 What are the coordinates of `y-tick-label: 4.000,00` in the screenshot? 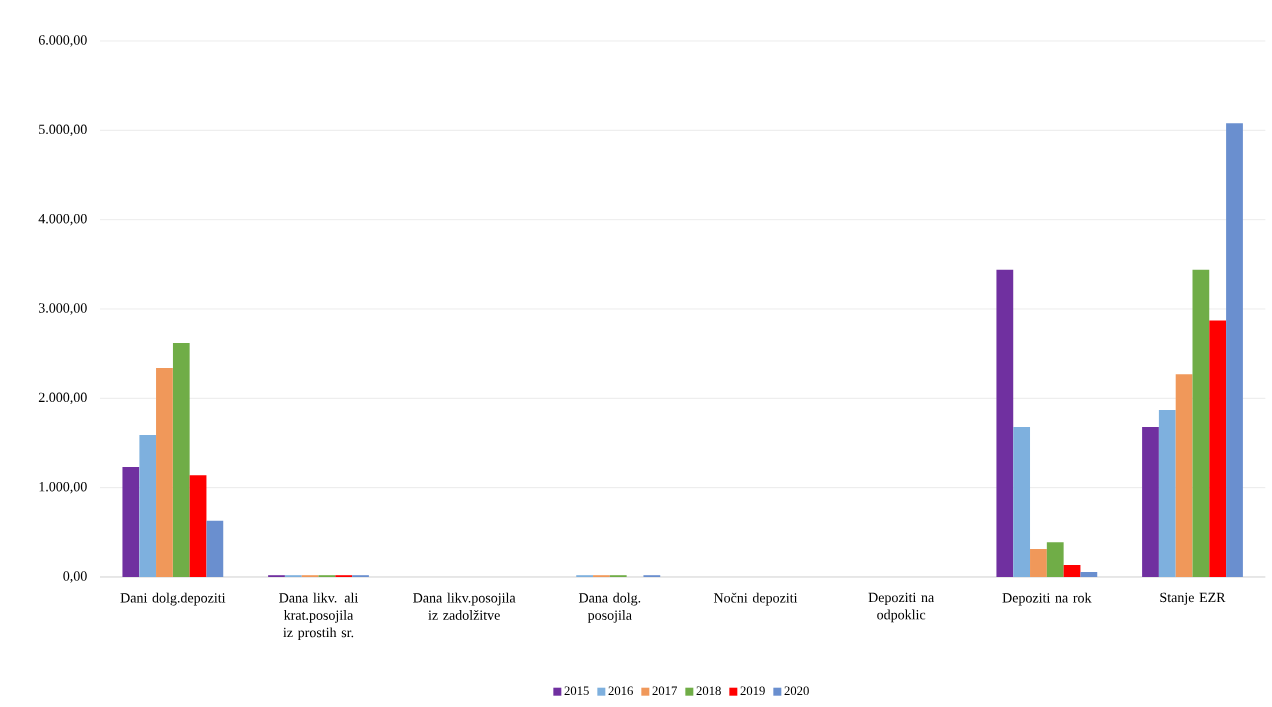 It's located at (62, 219).